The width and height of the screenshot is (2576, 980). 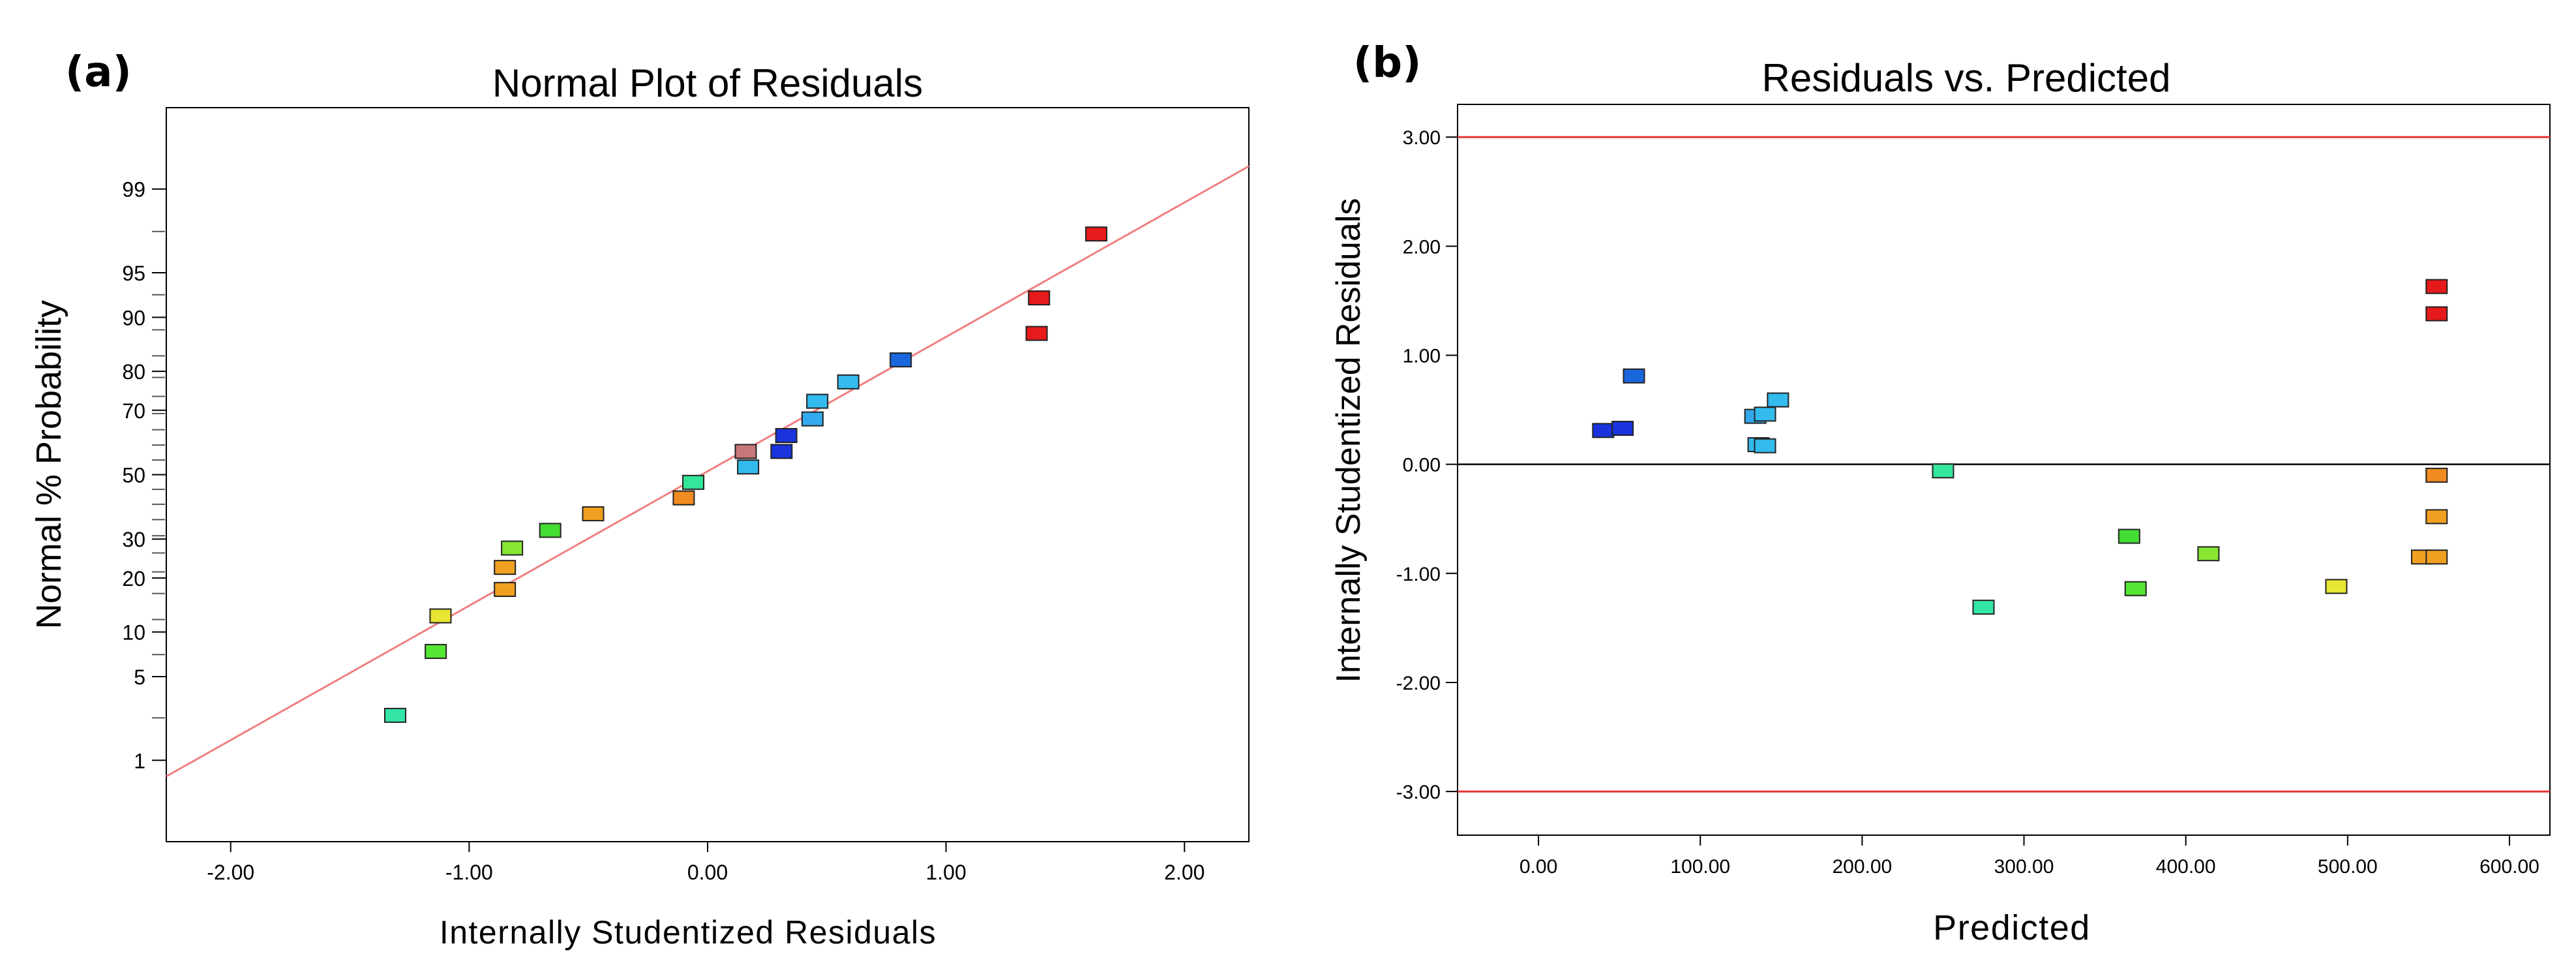 I want to click on panel-b-y-tick-label: -1.00, so click(x=1418, y=574).